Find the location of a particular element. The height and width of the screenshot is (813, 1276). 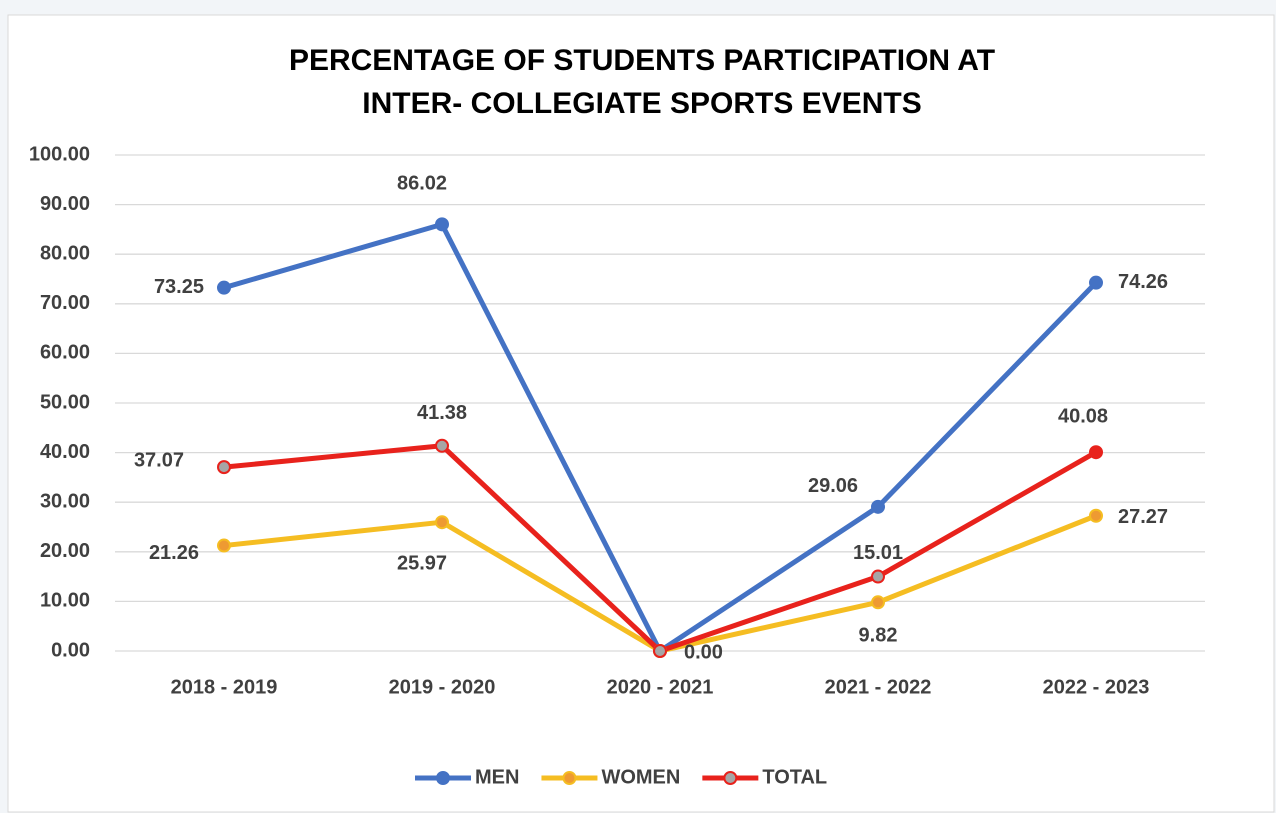

x-tick-label: 2021 - 2022 is located at coordinates (878, 687).